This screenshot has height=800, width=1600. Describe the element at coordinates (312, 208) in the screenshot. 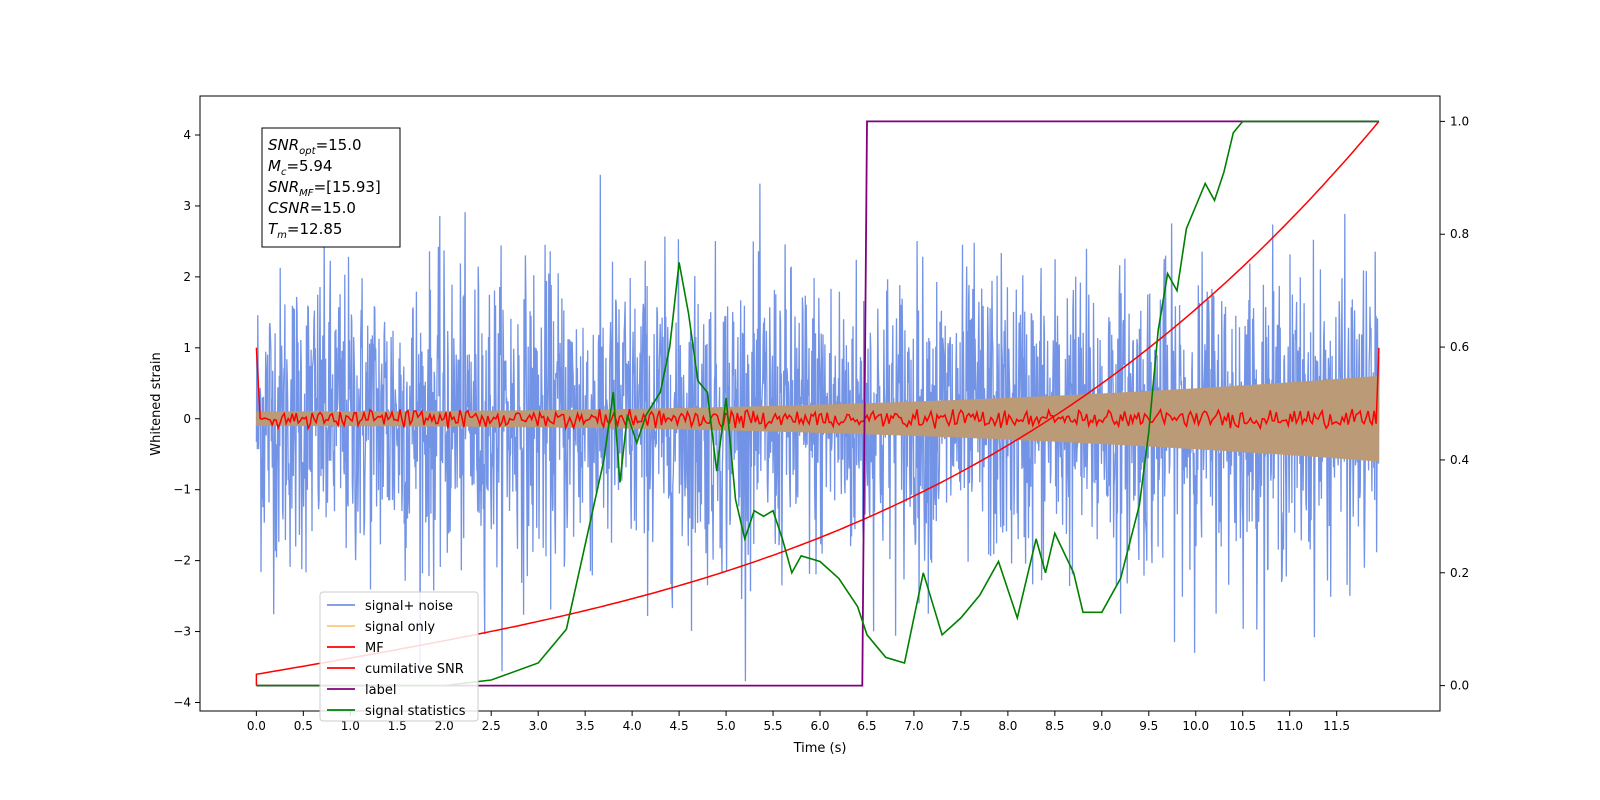

I see `annotation-line: CSNR=15.0` at that location.